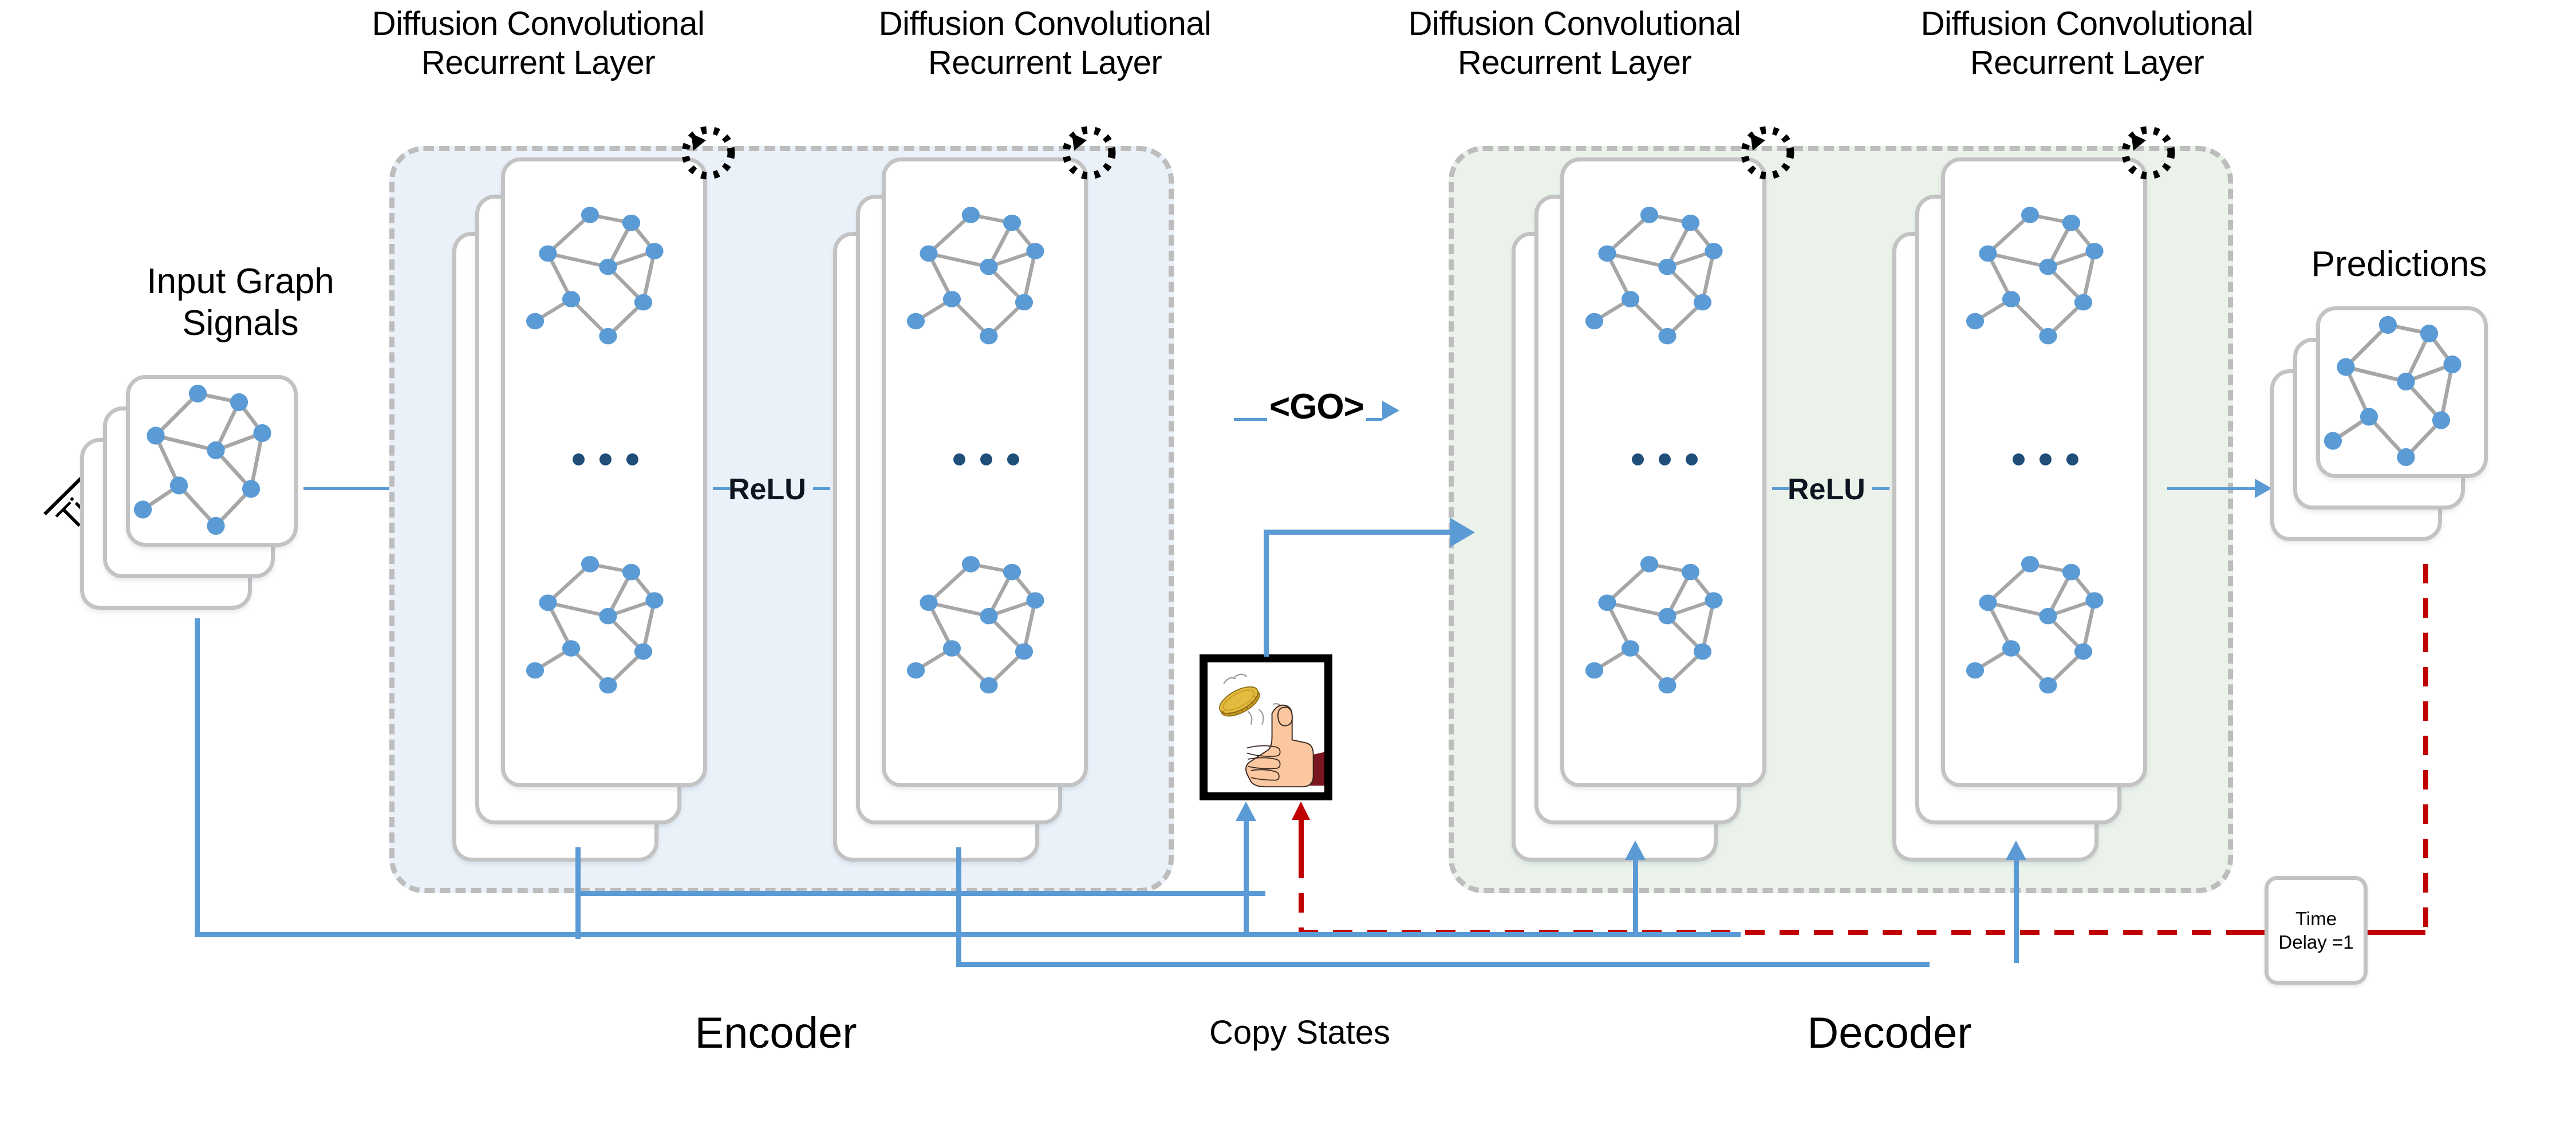 This screenshot has width=2576, height=1125. Describe the element at coordinates (1390, 410) in the screenshot. I see `go-arrow-icon` at that location.